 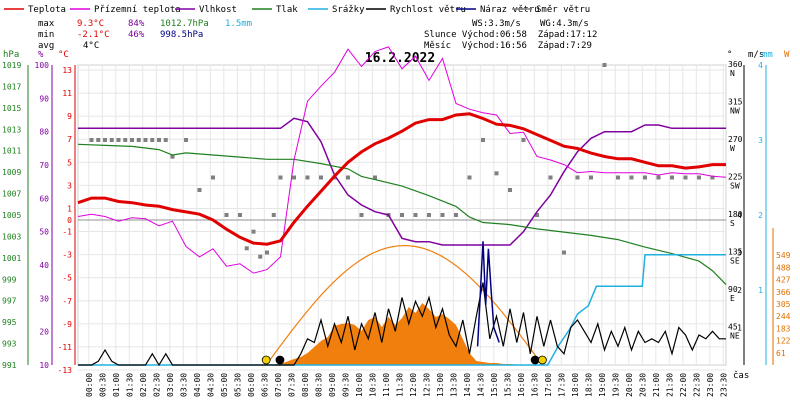 What do you see at coordinates (426, 385) in the screenshot?
I see `x-tick-label: 12:30` at bounding box center [426, 385].